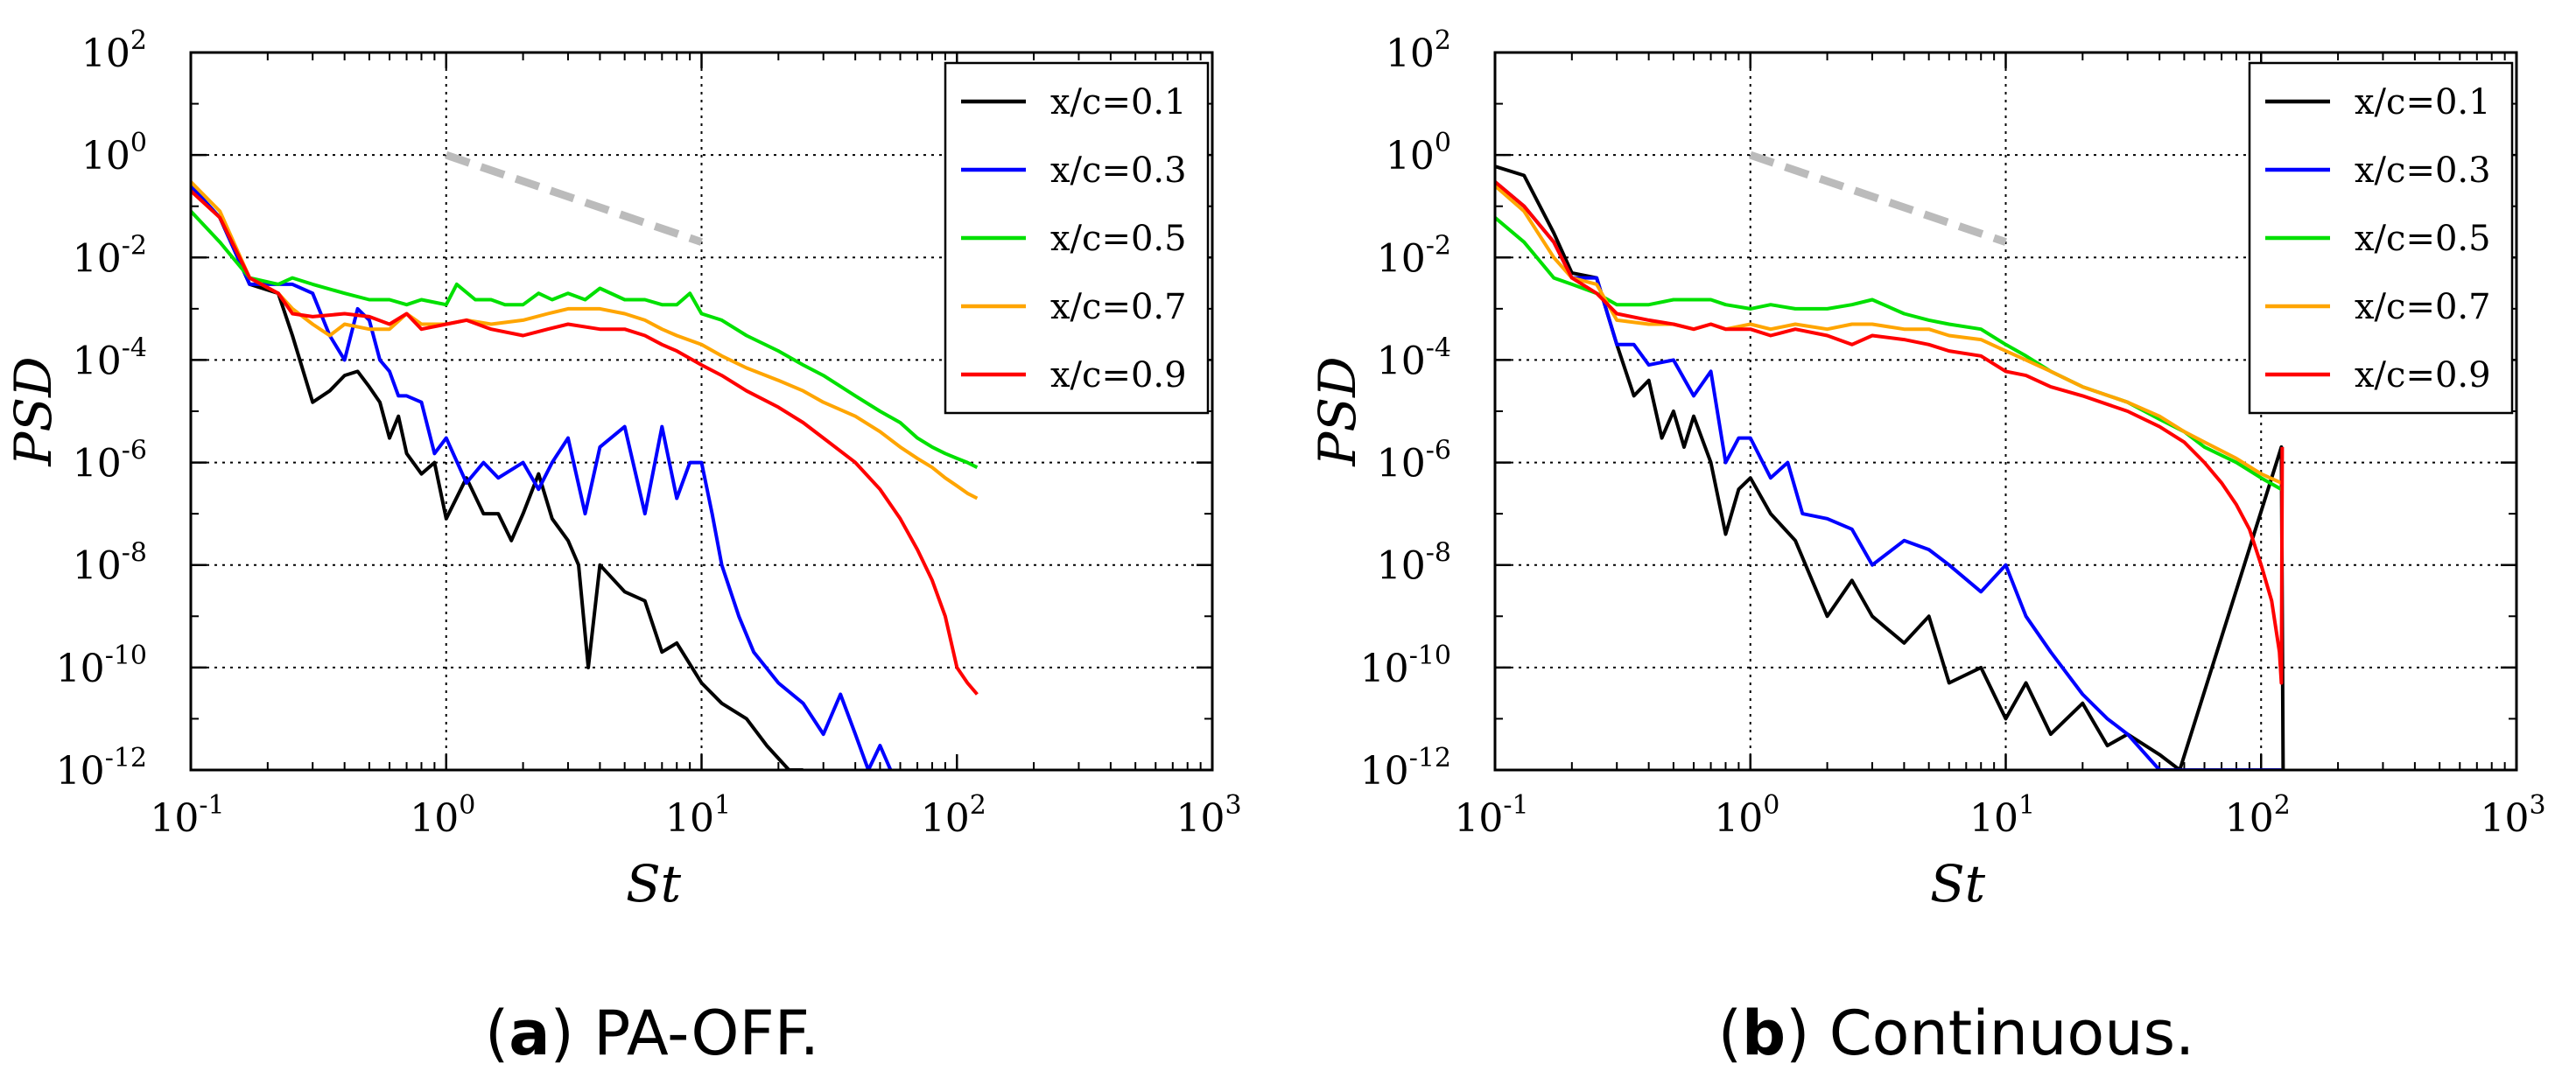 The image size is (2576, 1092). Describe the element at coordinates (2423, 102) in the screenshot. I see `chart-b-legend-label-1: x/c=0.1` at that location.